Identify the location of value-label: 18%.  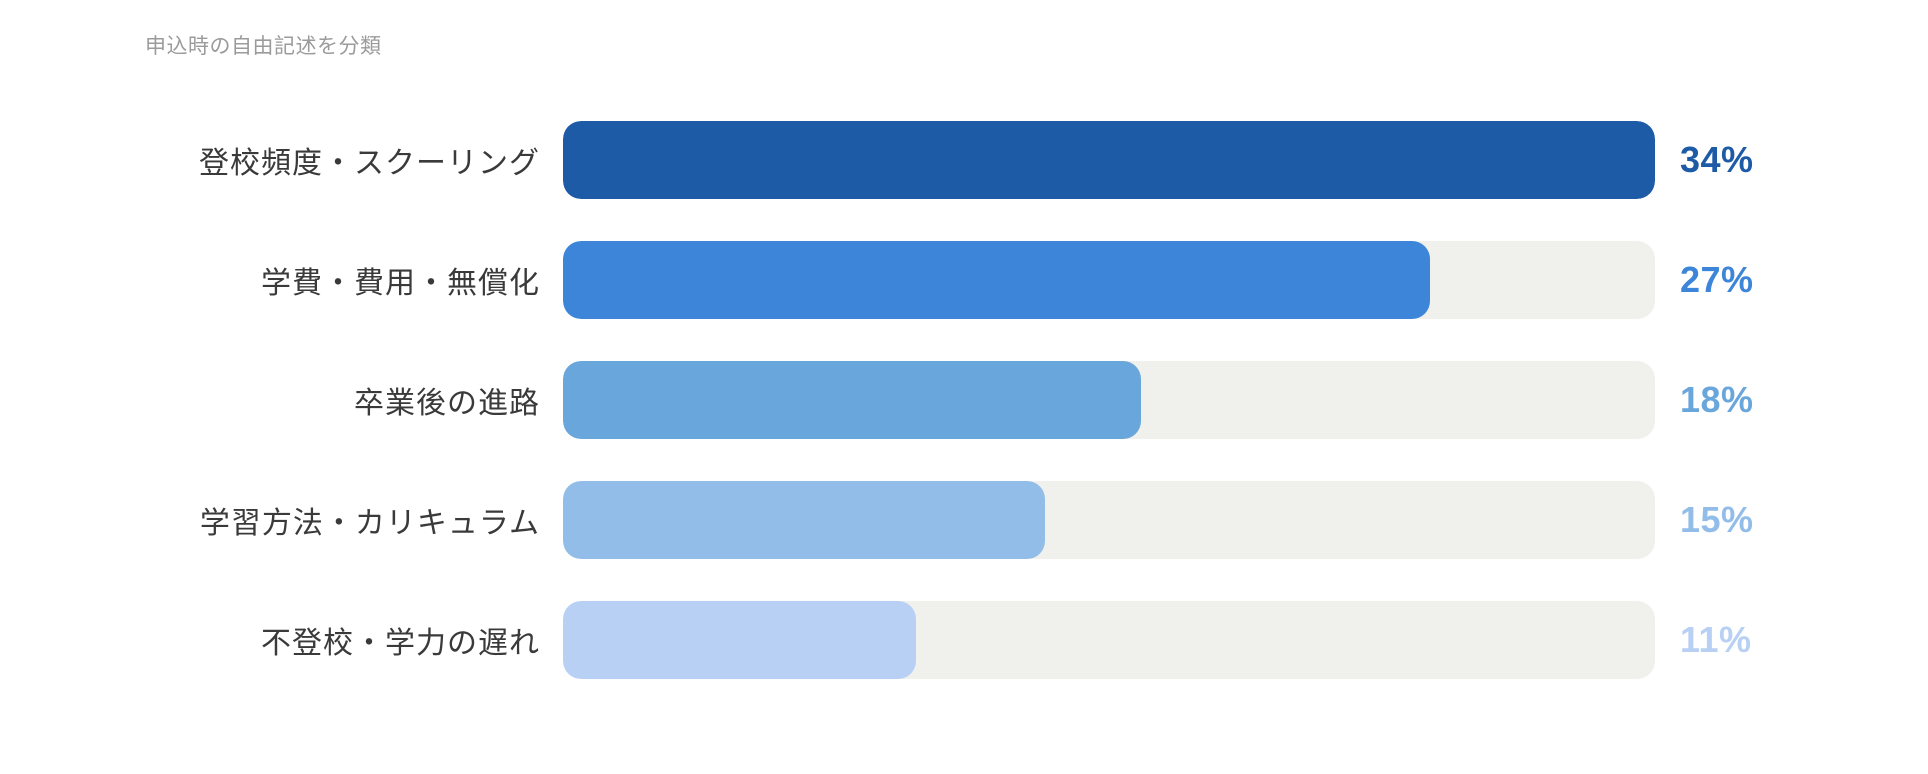
(1717, 399).